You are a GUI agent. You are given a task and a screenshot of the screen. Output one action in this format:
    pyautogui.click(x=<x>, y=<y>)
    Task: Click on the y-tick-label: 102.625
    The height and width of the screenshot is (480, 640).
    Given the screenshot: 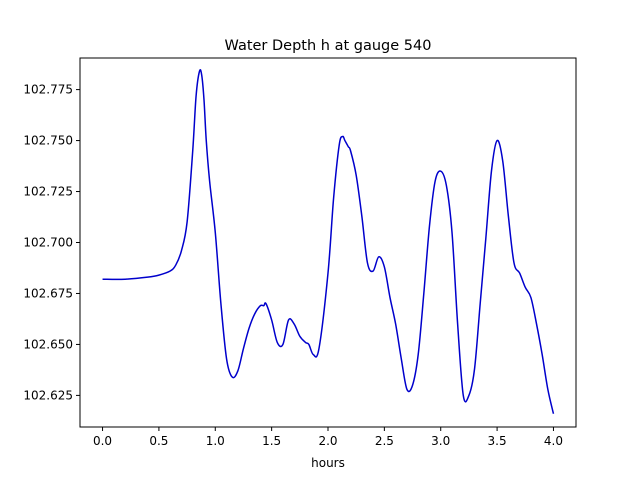 What is the action you would take?
    pyautogui.click(x=48, y=395)
    